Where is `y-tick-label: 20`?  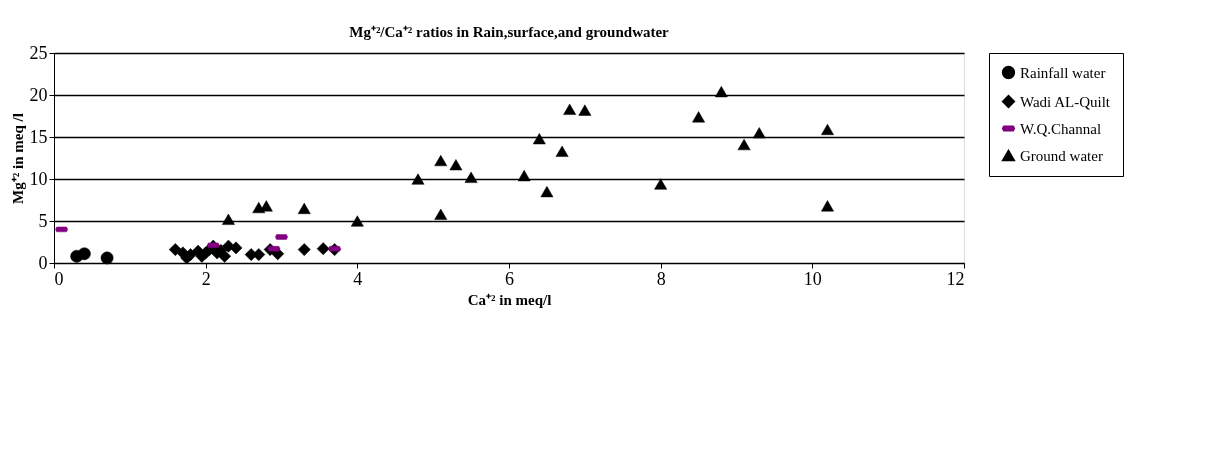
y-tick-label: 20 is located at coordinates (38, 94).